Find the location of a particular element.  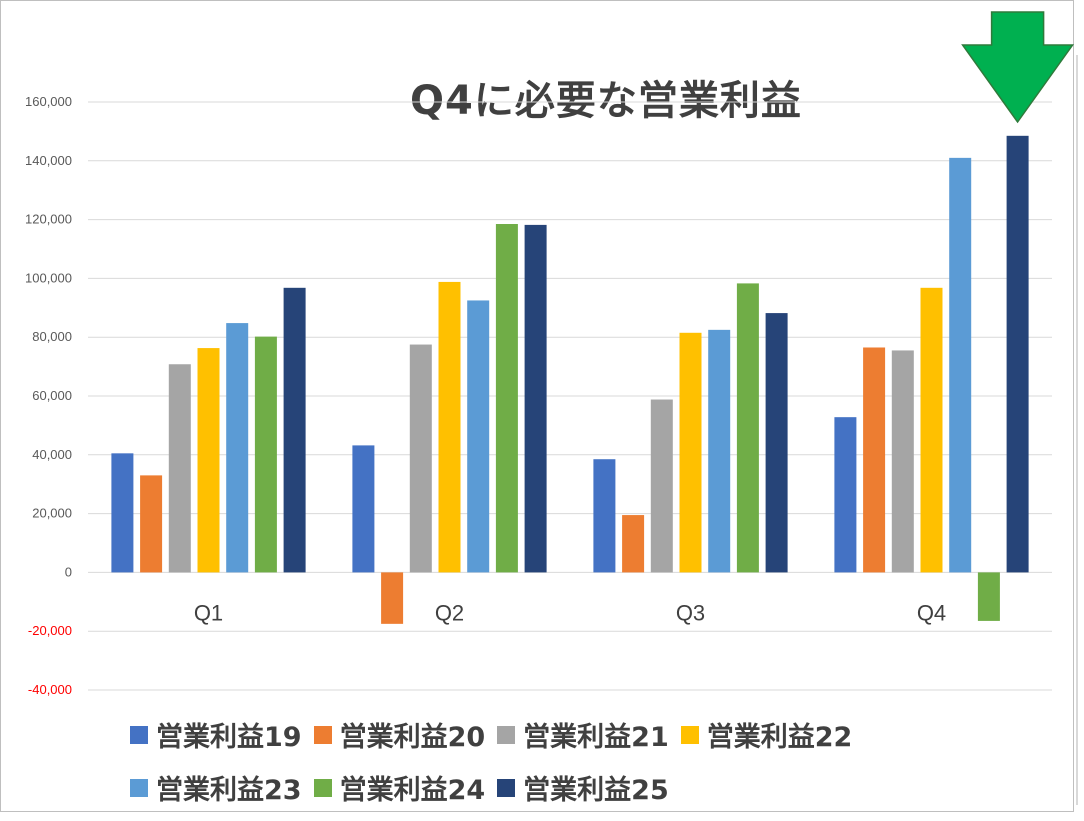

x-category-label: Q1 is located at coordinates (208, 612).